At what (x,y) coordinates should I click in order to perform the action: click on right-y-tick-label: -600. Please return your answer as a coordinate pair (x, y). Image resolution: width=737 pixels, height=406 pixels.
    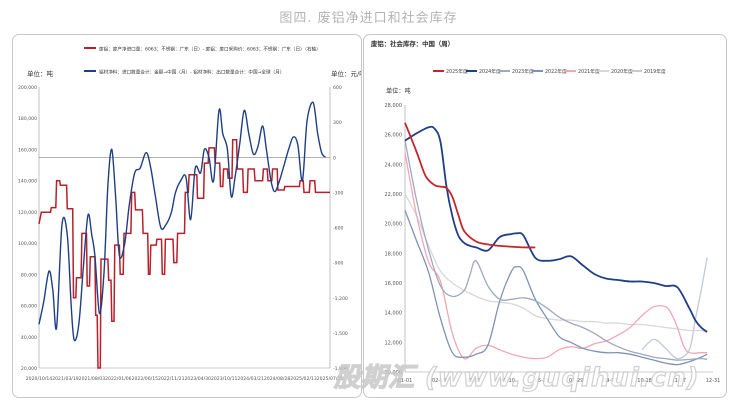
    Looking at the image, I should click on (338, 229).